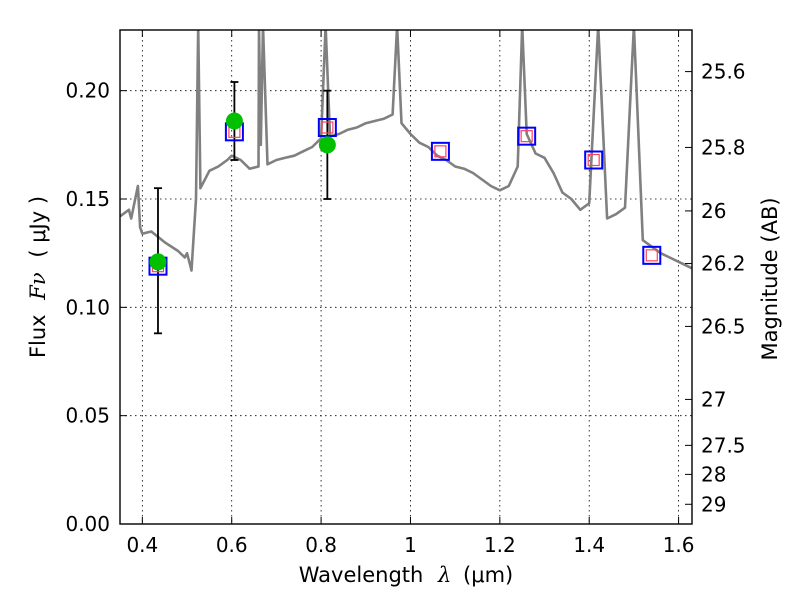 This screenshot has height=600, width=800. Describe the element at coordinates (770, 278) in the screenshot. I see `magnitude-axis-label: Magnitude (AB)` at that location.